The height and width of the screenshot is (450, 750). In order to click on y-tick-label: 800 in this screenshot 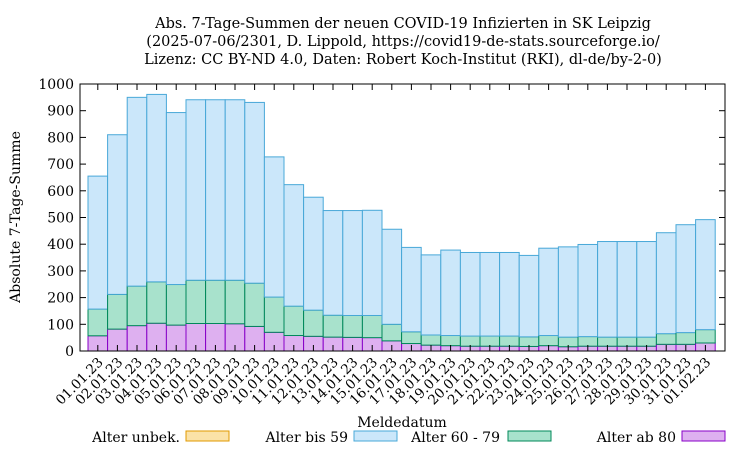, I will do `click(60, 138)`.